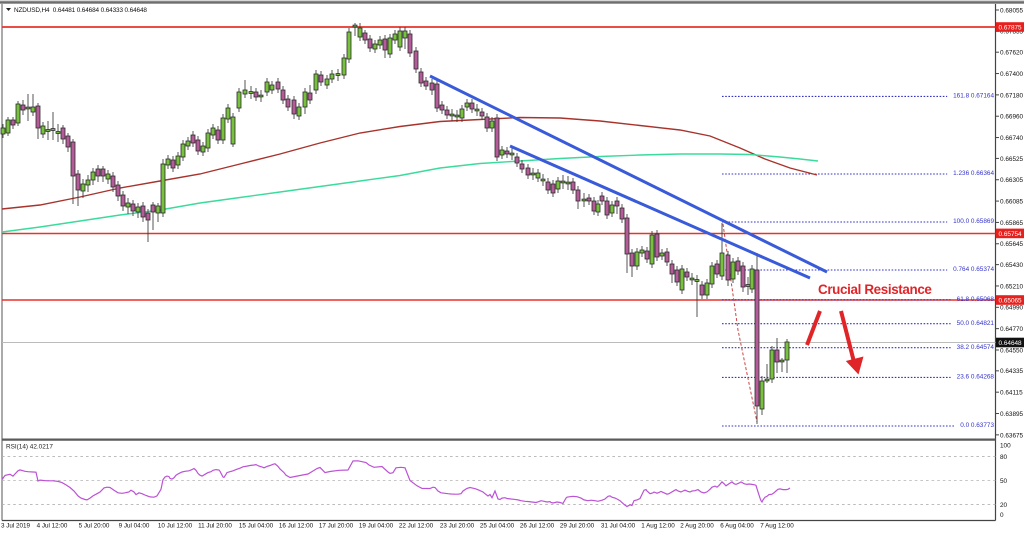 The height and width of the screenshot is (534, 1024). Describe the element at coordinates (1011, 28) in the screenshot. I see `svg-text: 0.67875` at that location.